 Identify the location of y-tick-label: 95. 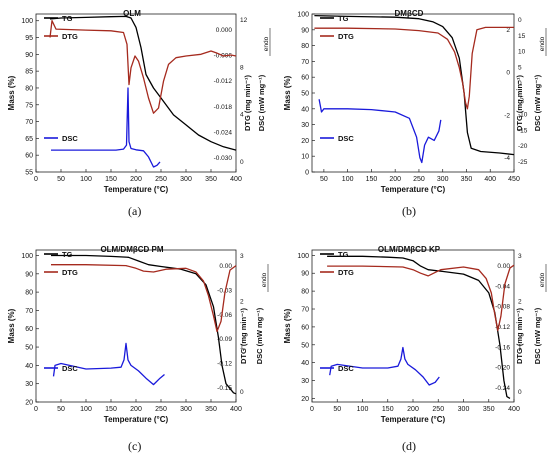
(29, 38).